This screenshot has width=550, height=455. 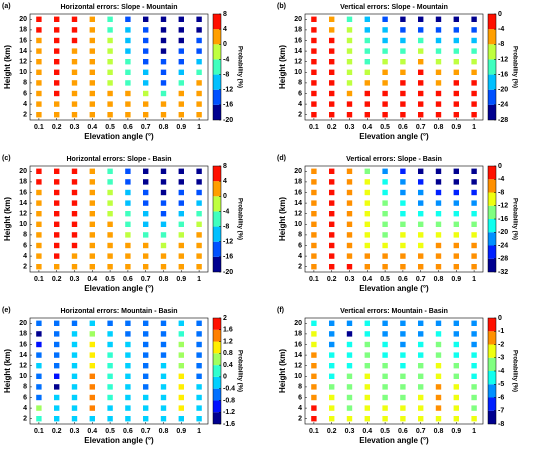 What do you see at coordinates (501, 411) in the screenshot?
I see `colorbar-tick-label: -7` at bounding box center [501, 411].